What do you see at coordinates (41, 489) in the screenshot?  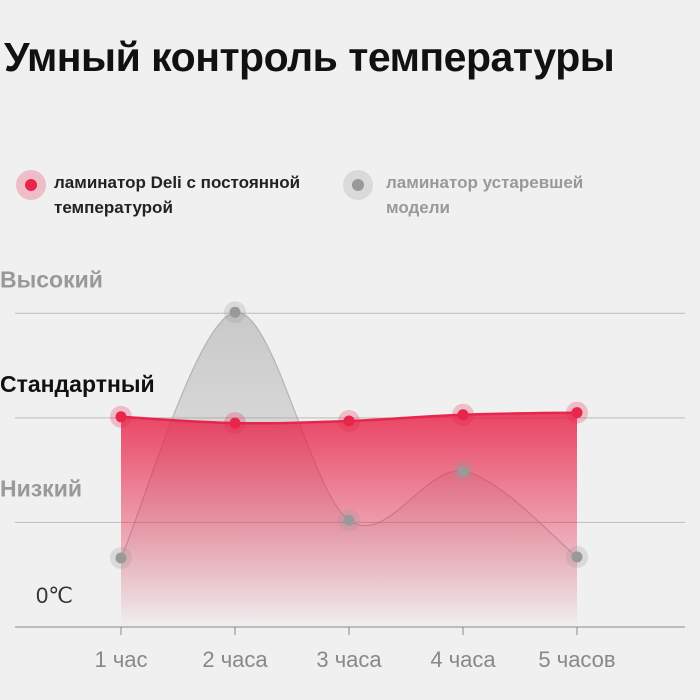 I see `y-tick-label: Низкий` at bounding box center [41, 489].